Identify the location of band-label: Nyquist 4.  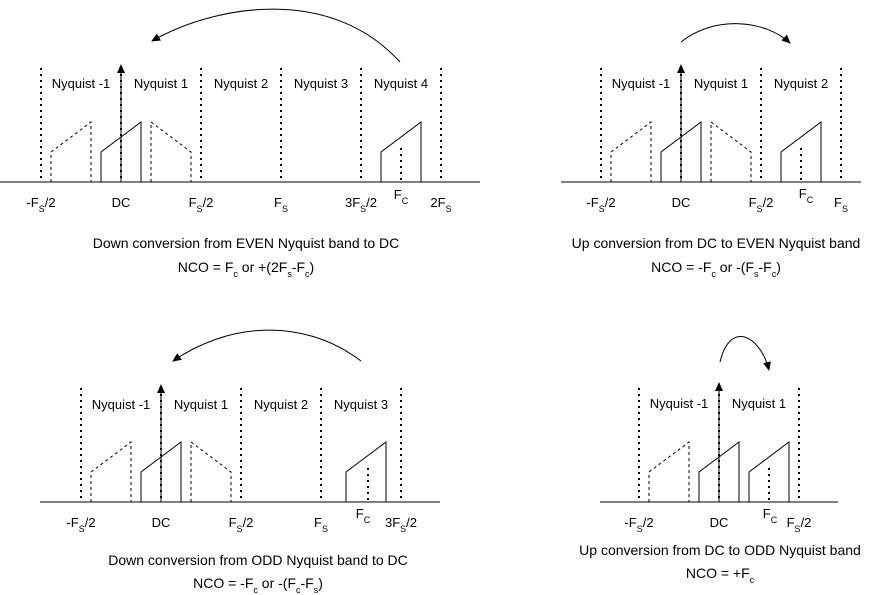
(401, 83).